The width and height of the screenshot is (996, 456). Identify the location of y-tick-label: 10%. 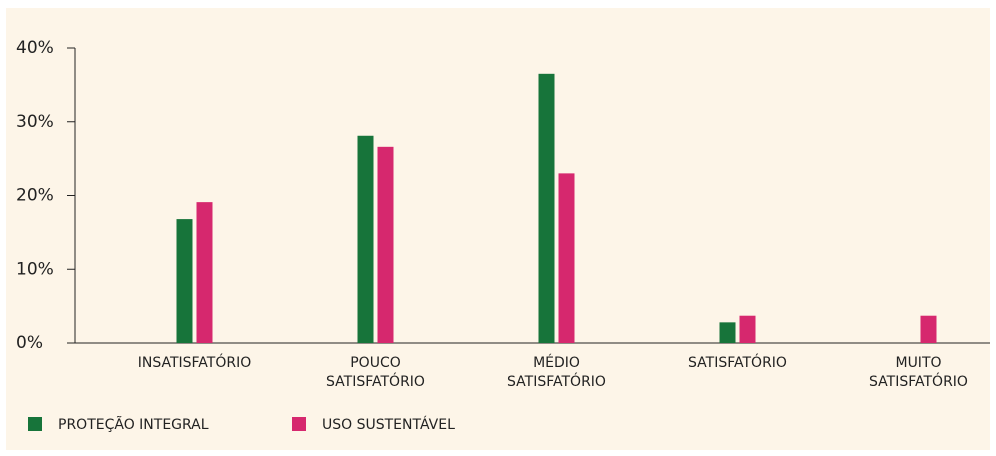
(35, 269).